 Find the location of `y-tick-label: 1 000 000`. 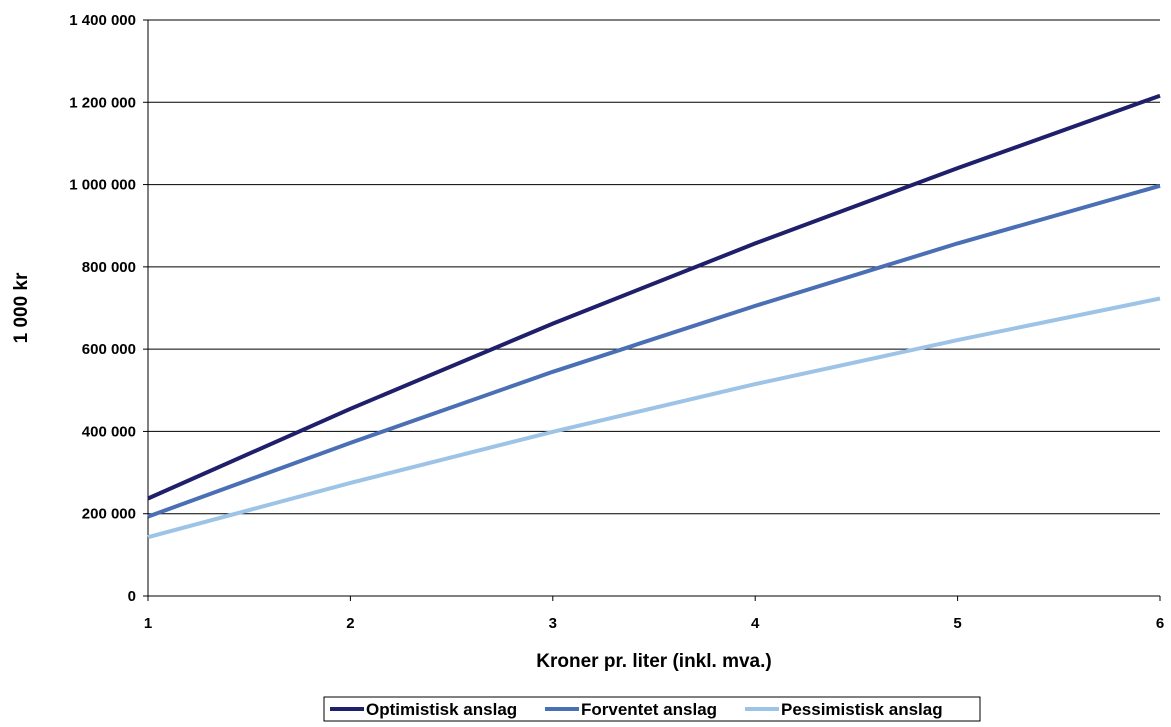

y-tick-label: 1 000 000 is located at coordinates (102, 185).